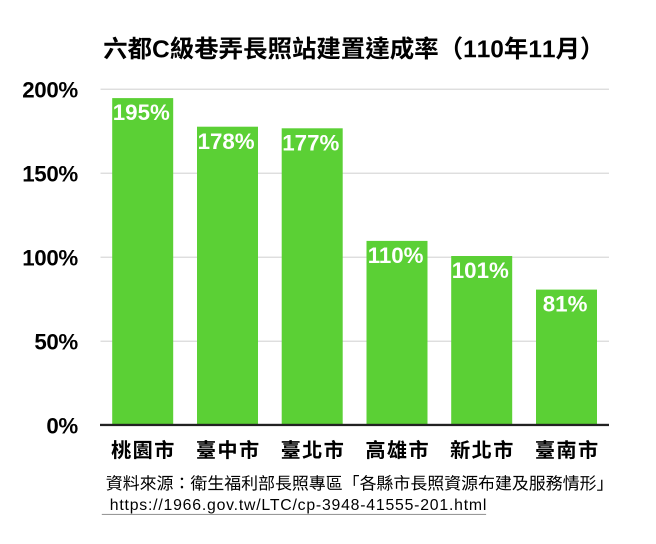 This screenshot has width=656, height=544. Describe the element at coordinates (226, 141) in the screenshot. I see `svg-text: 178%` at that location.